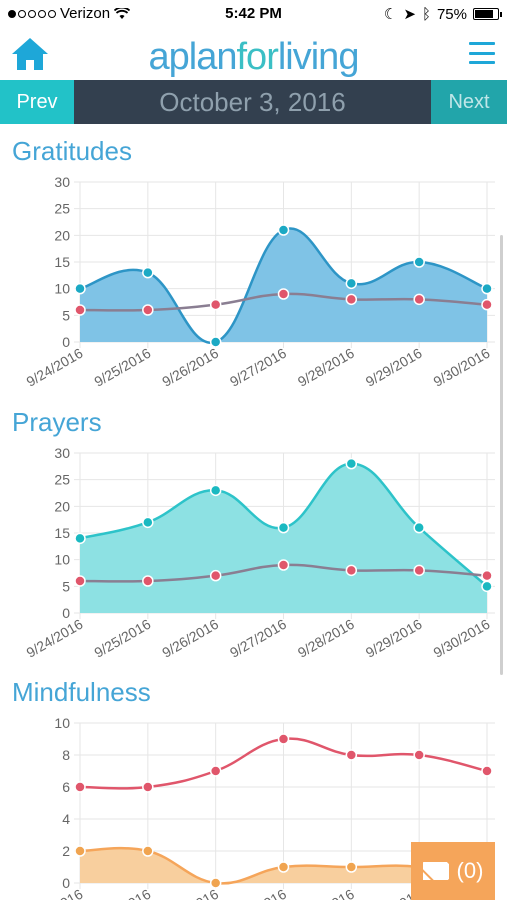 The width and height of the screenshot is (507, 900). Describe the element at coordinates (318, 57) in the screenshot. I see `logo-part-living: living` at that location.